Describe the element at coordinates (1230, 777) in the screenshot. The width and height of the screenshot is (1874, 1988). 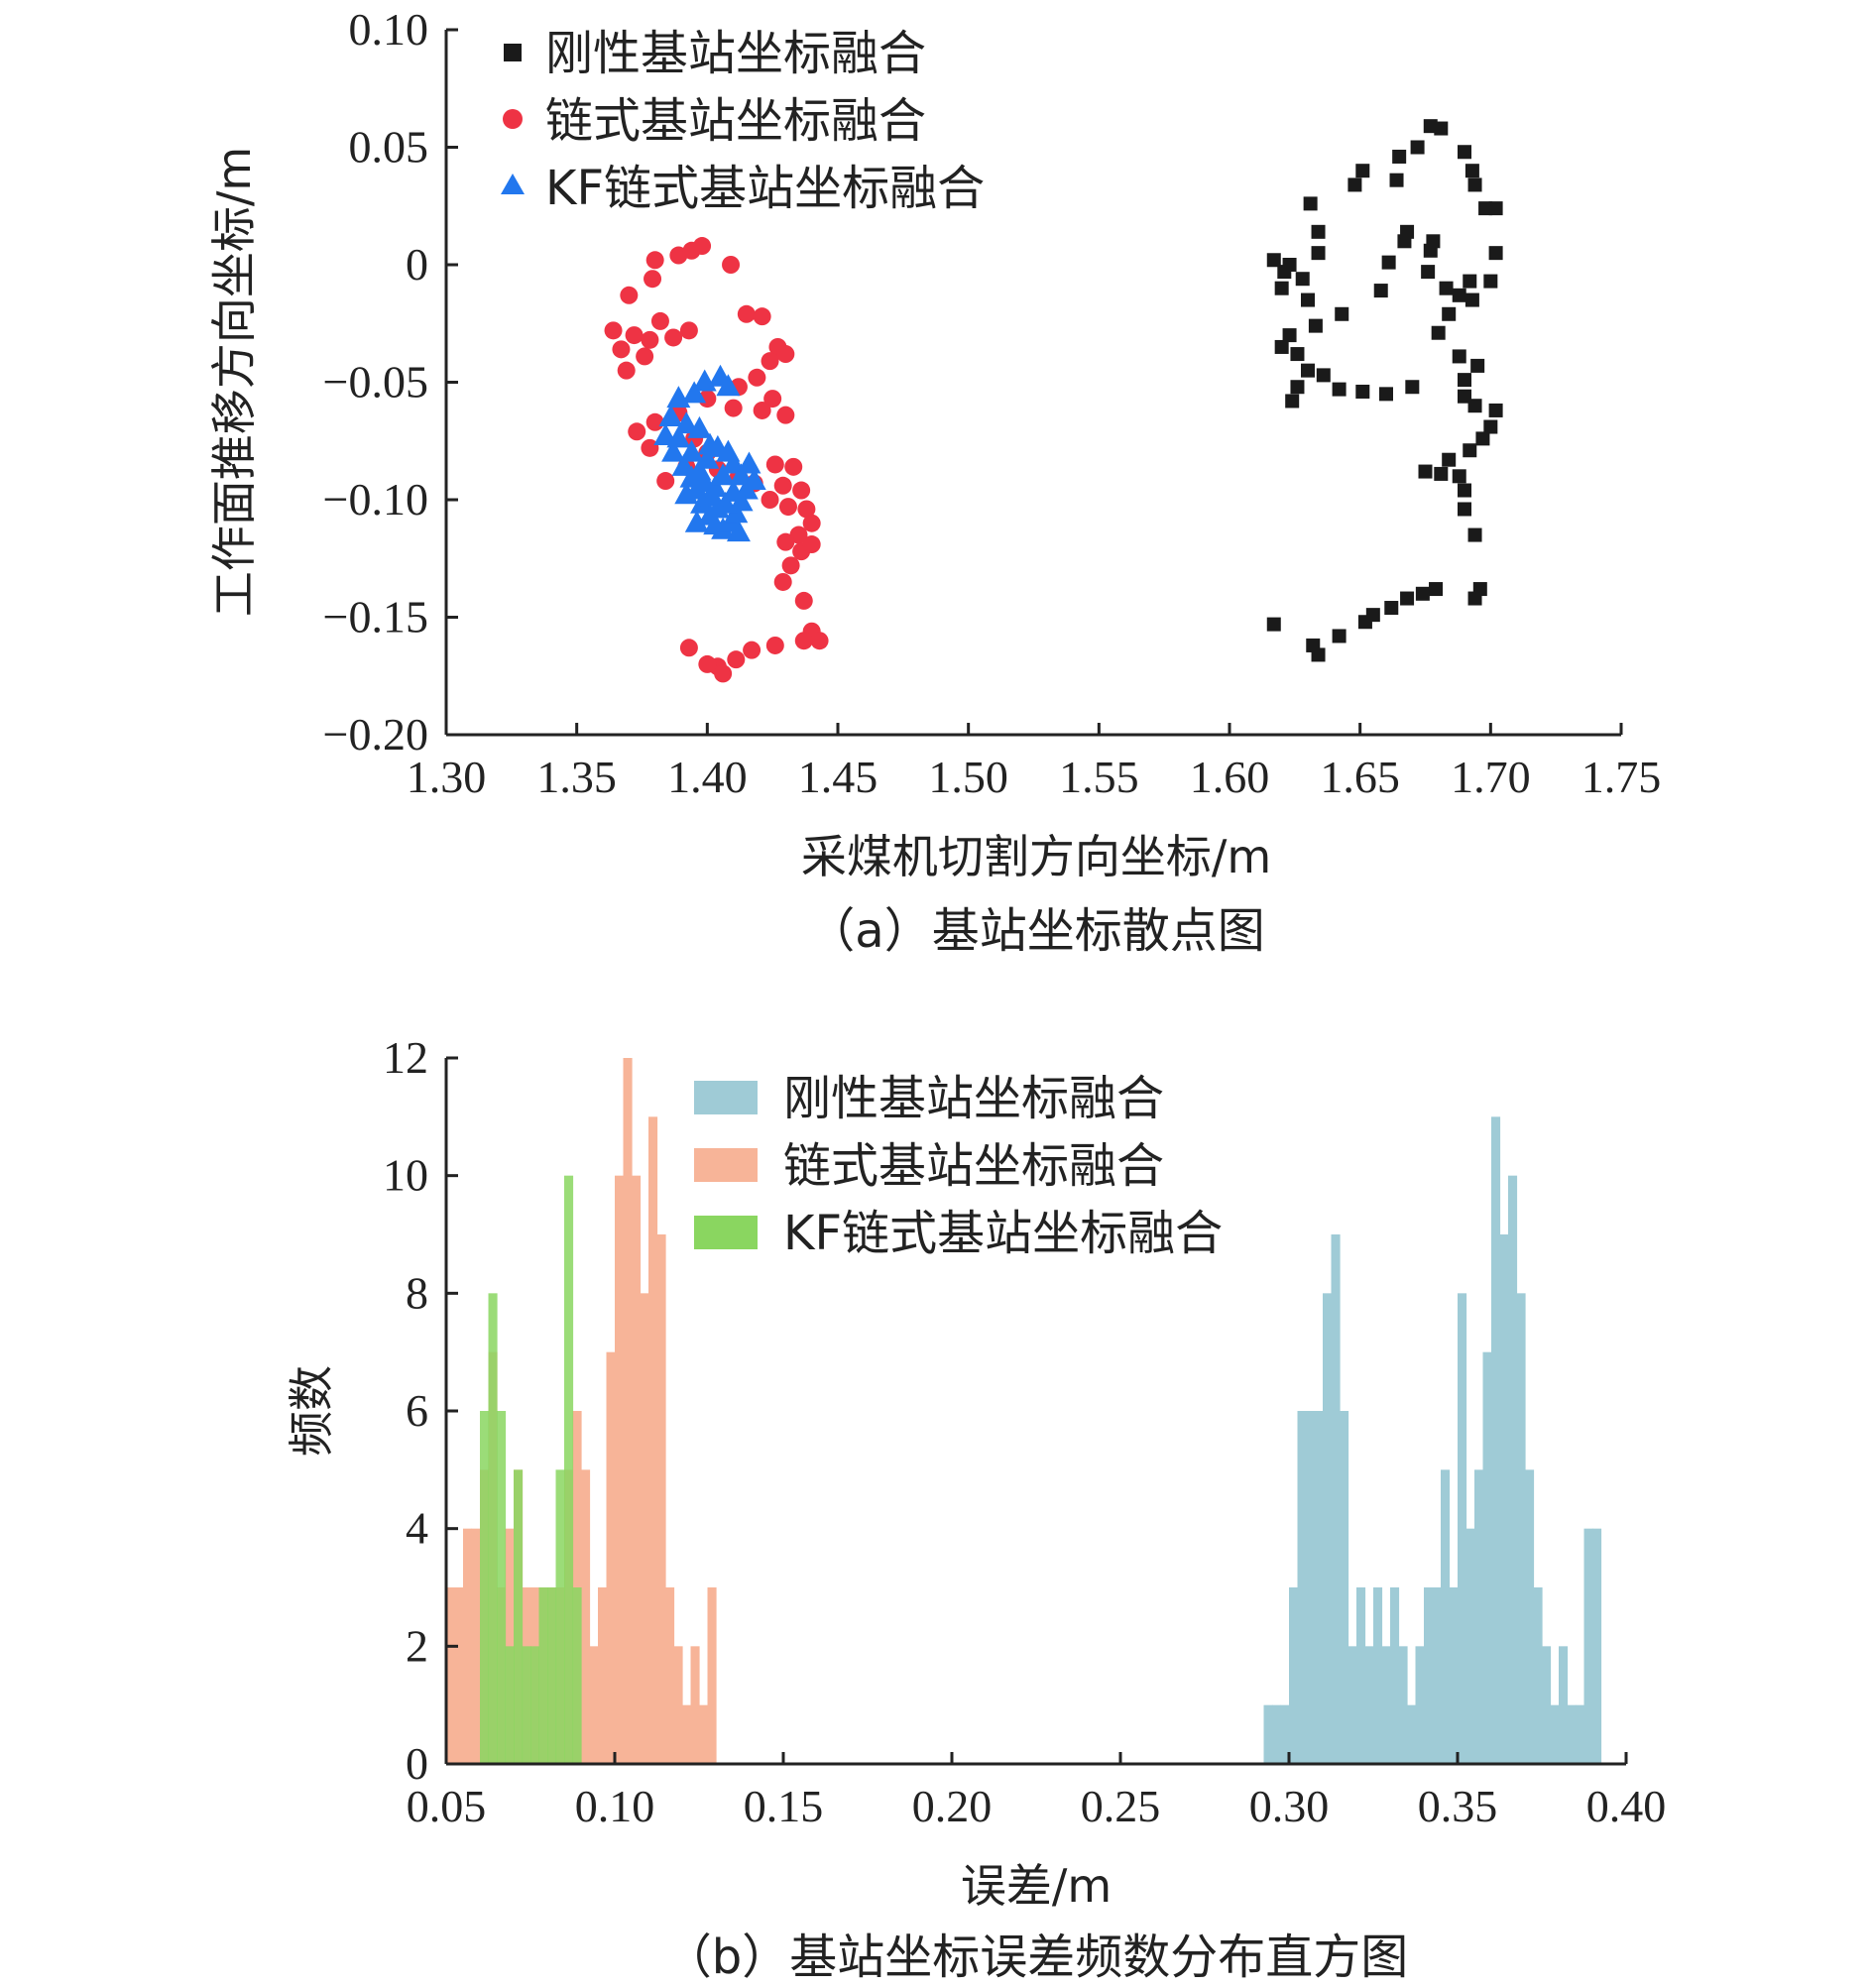
I see `scatter-x-tick-label-6: 1.60` at that location.